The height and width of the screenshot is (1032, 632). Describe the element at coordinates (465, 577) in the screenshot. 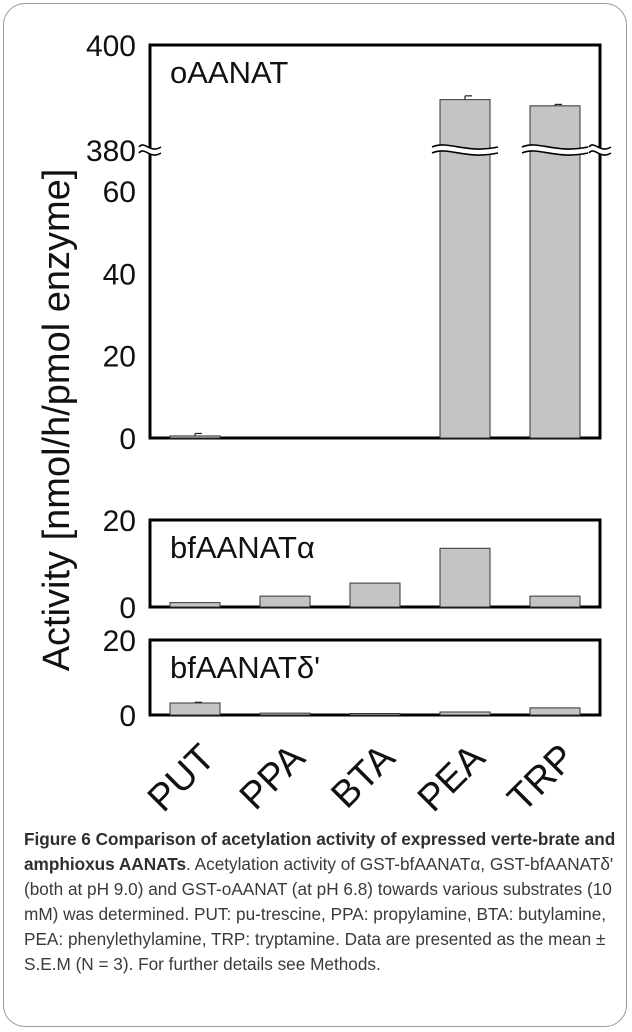

I see `panel-2-bar-pea` at that location.